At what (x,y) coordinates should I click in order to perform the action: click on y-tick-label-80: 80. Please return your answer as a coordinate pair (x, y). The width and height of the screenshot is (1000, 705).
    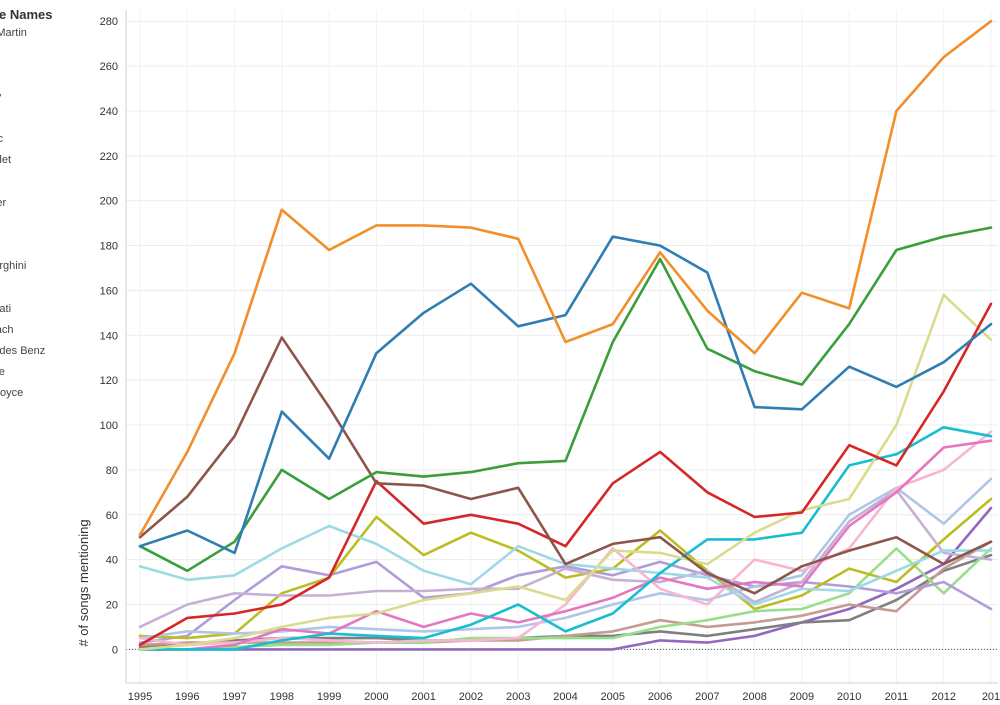
    Looking at the image, I should click on (112, 471).